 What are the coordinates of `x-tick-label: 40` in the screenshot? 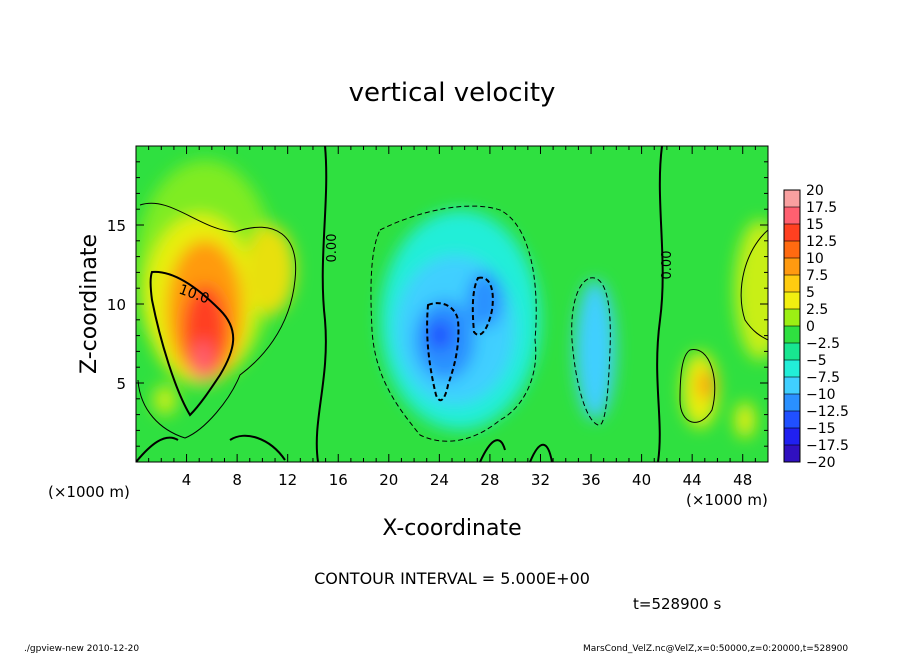 It's located at (641, 480).